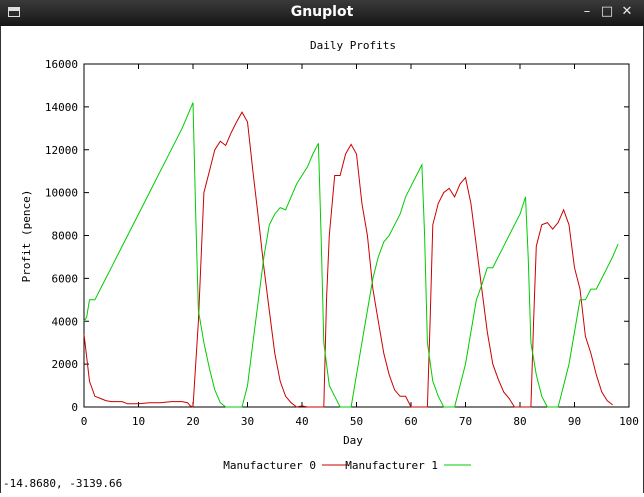  I want to click on x-tick-label: 100, so click(629, 421).